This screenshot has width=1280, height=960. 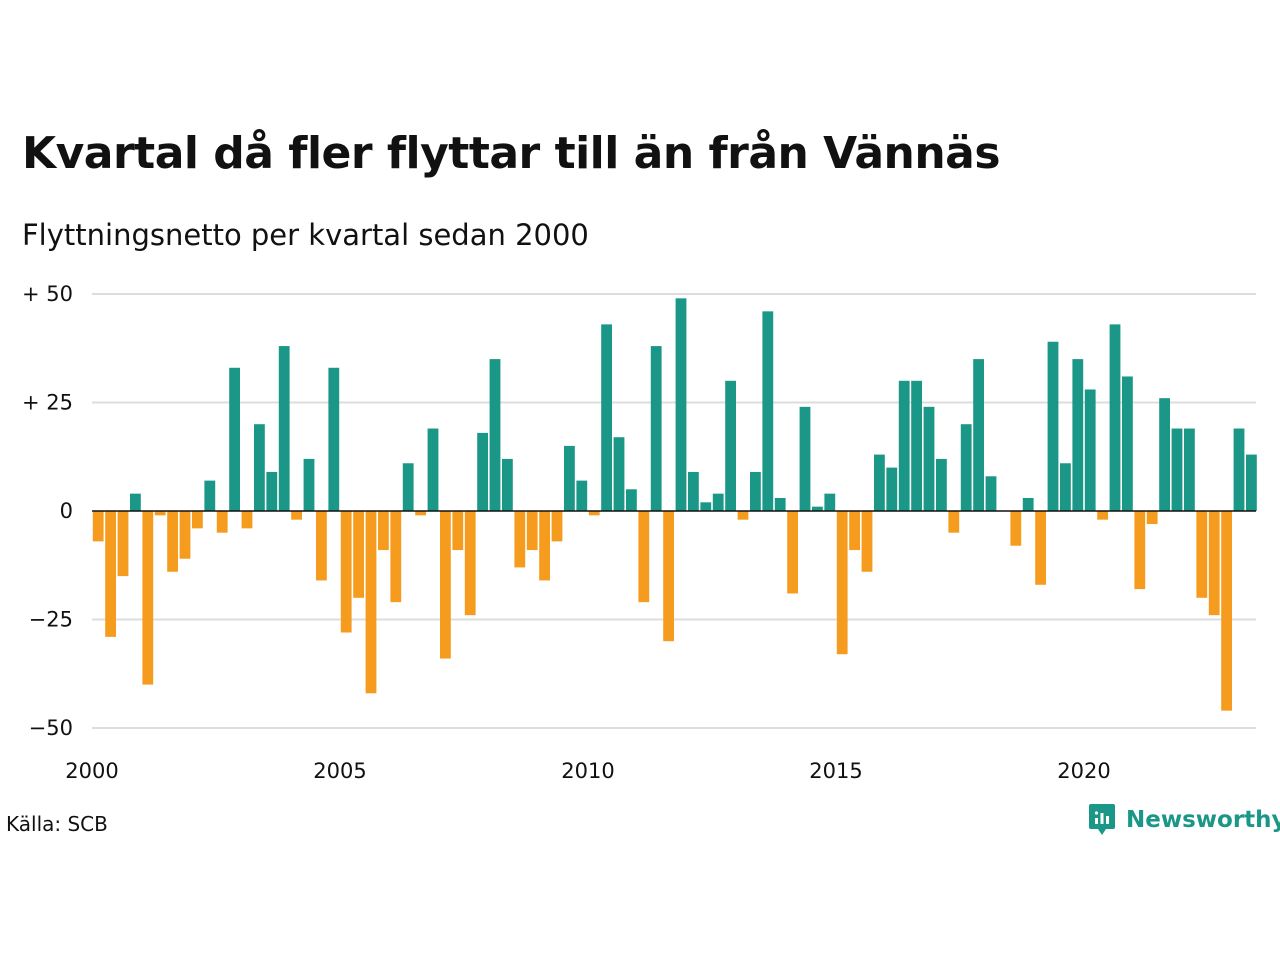 What do you see at coordinates (1102, 819) in the screenshot?
I see `newsworthy-icon` at bounding box center [1102, 819].